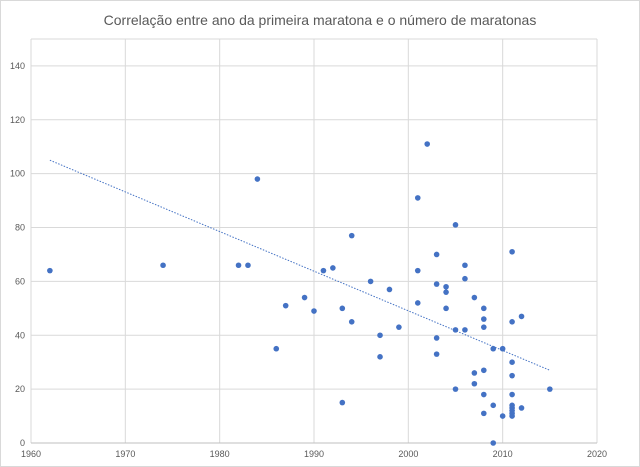  I want to click on y-tick-labels: 0 20 40 60 80 100 120 140, so click(17, 254).